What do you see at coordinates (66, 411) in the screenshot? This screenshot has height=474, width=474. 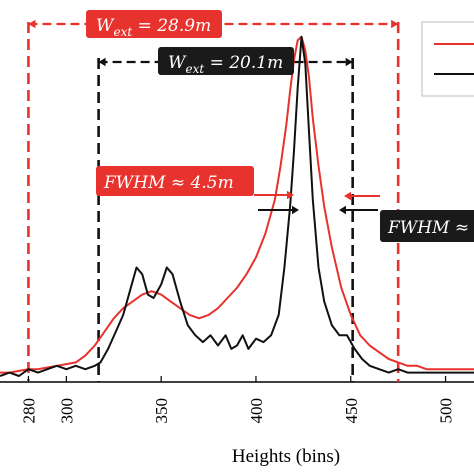 I see `x-tick-label: 300` at bounding box center [66, 411].